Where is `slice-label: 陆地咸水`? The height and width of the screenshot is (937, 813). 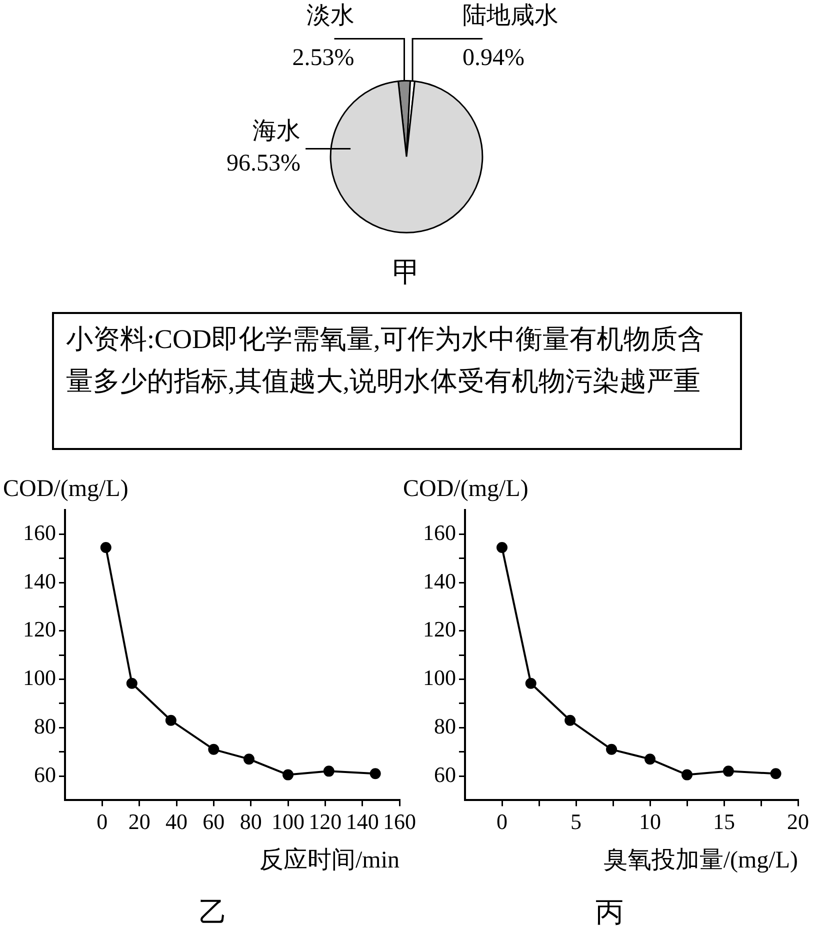
slice-label: 陆地咸水 is located at coordinates (510, 15).